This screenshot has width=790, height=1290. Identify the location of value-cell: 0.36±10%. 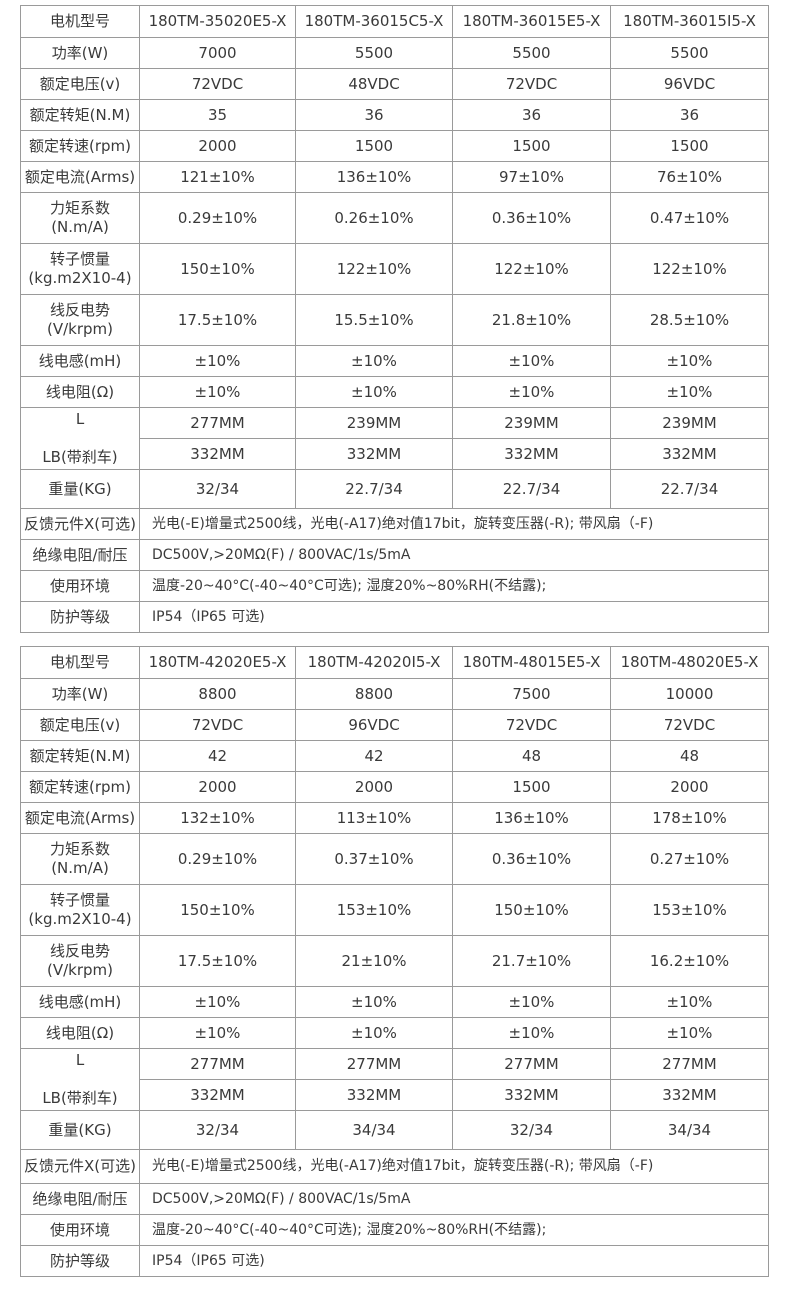
(531, 859).